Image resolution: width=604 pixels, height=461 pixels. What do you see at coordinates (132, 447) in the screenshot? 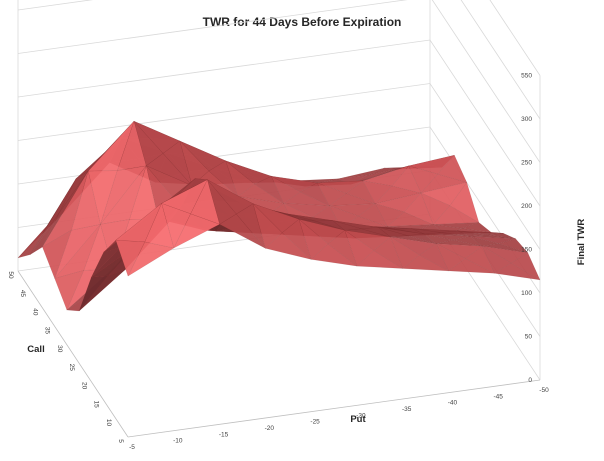
I see `put-tick-label: -5` at bounding box center [132, 447].